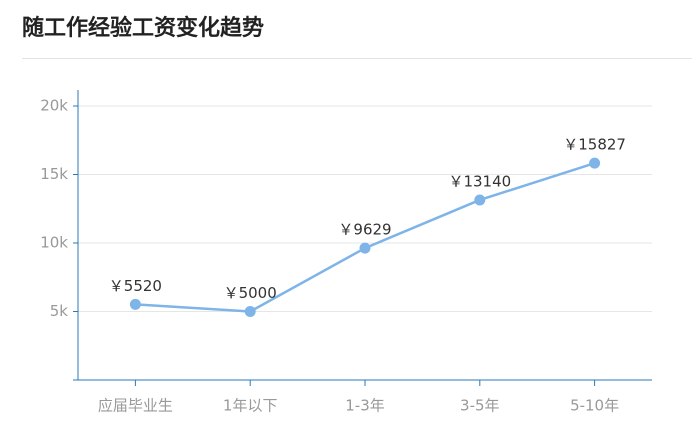  Describe the element at coordinates (59, 311) in the screenshot. I see `y-tick-label: 5k` at that location.